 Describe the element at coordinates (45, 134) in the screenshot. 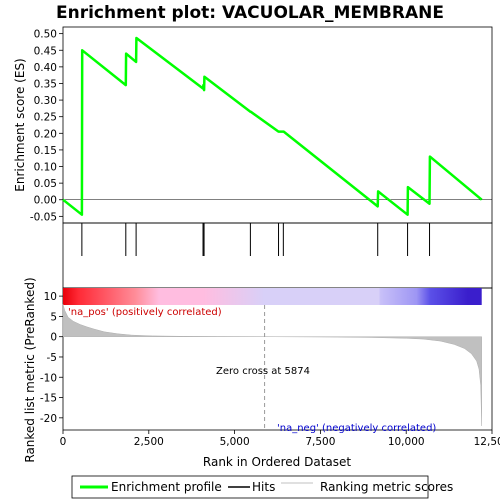

I see `es-y-tick-label: 0.20` at that location.